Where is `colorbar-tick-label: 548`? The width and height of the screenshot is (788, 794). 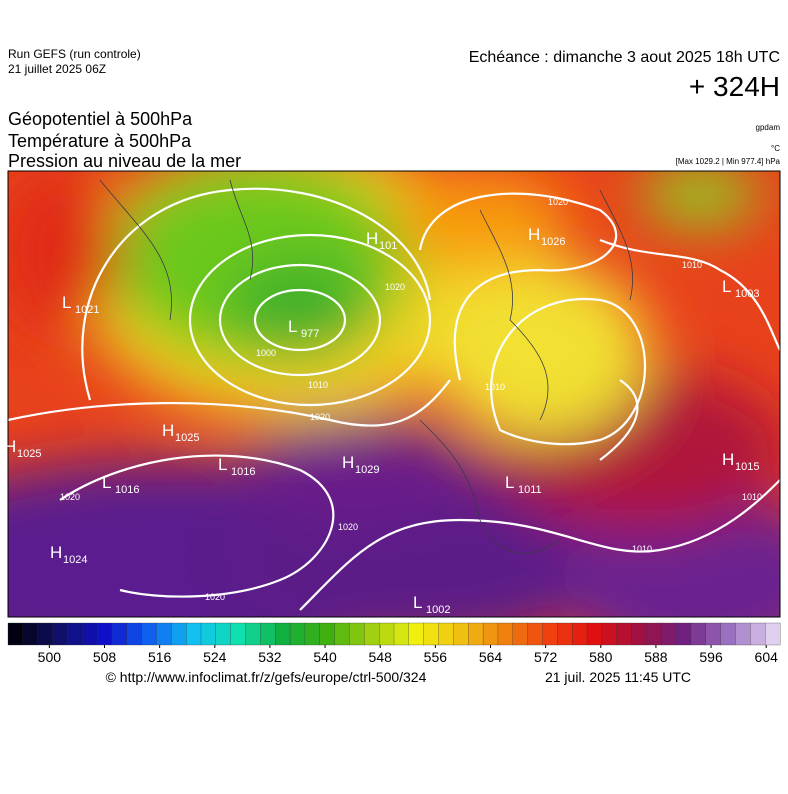
colorbar-tick-label: 548 is located at coordinates (381, 657).